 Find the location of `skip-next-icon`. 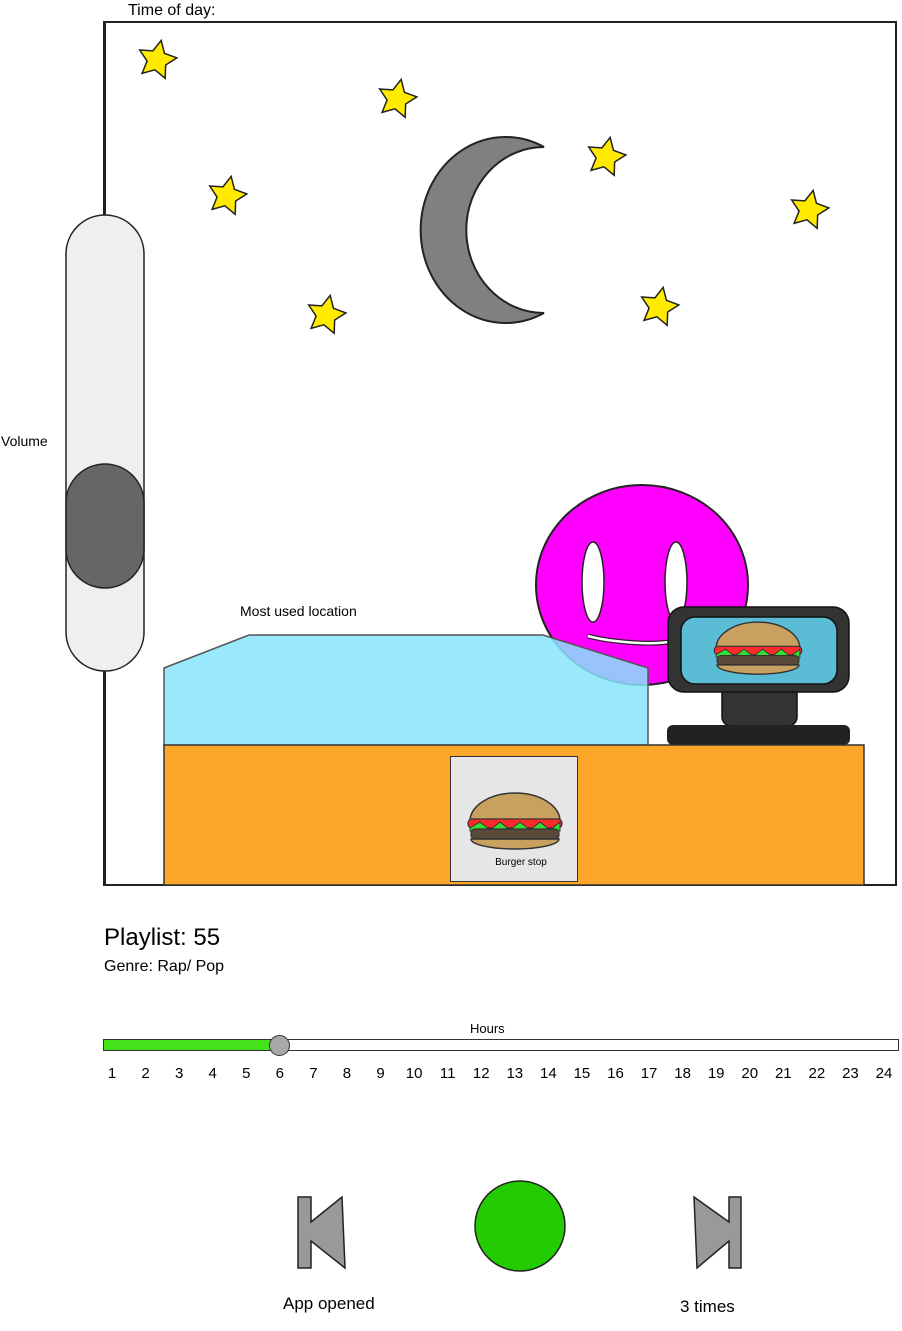

skip-next-icon is located at coordinates (717, 1232).